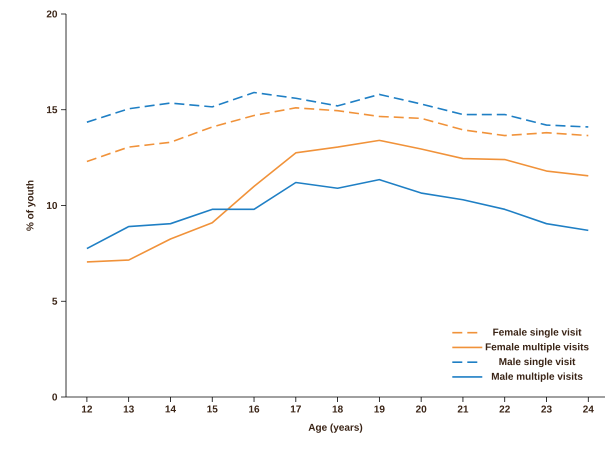 This screenshot has width=608, height=462. Describe the element at coordinates (254, 409) in the screenshot. I see `x-tick-label: 16` at that location.